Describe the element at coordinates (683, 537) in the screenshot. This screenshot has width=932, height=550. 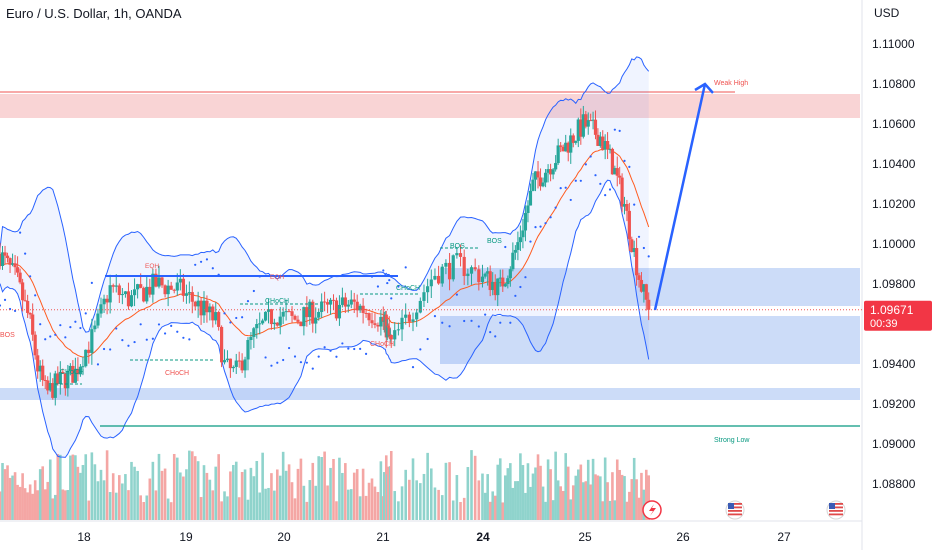
I see `time-tick-label: 26` at that location.